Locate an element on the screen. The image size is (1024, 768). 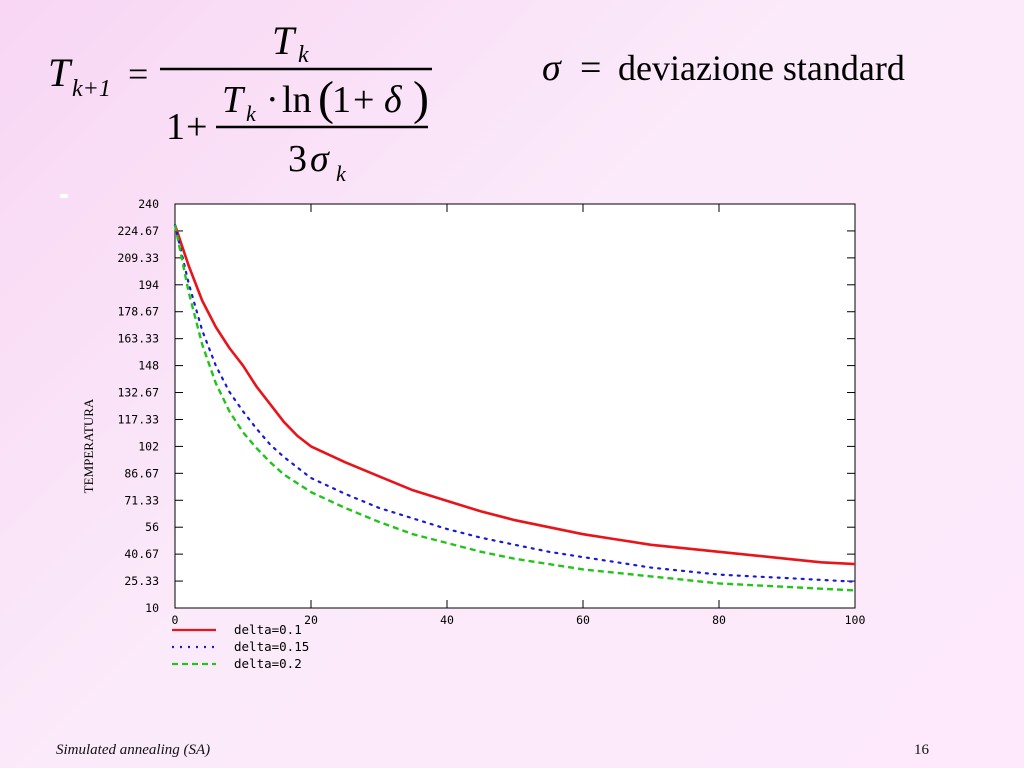
formula-denominator: 1 + T k · ln ( 1 + δ ) 3 σ k is located at coordinates (297, 129).